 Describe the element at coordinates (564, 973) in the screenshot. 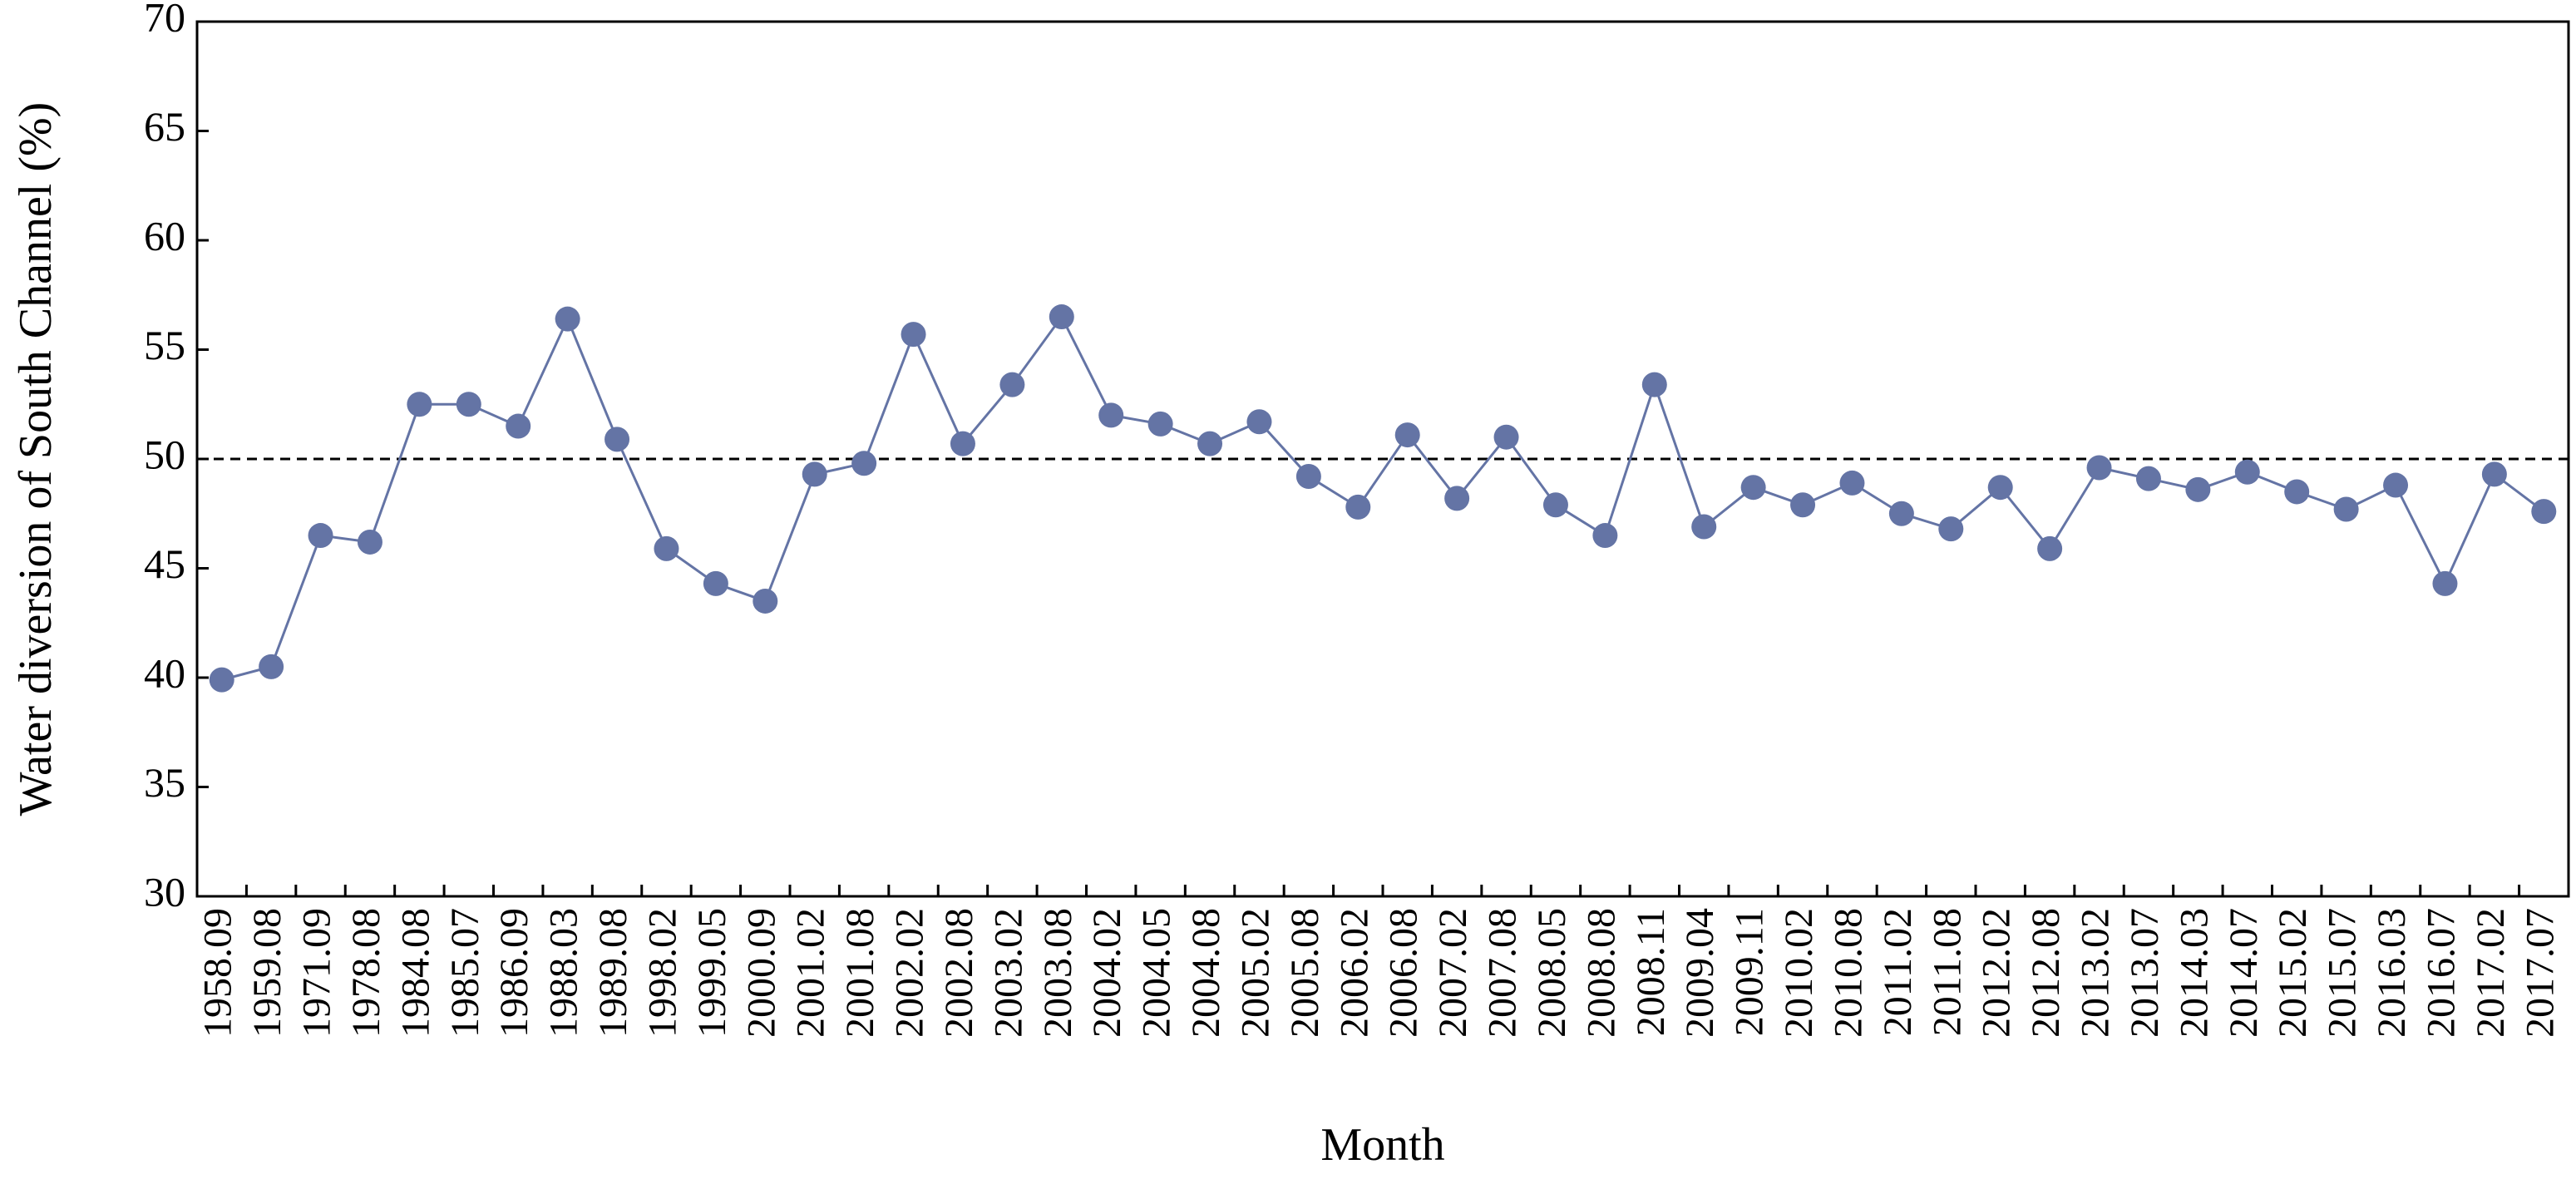

I see `x-tick-label: 1988.03` at that location.